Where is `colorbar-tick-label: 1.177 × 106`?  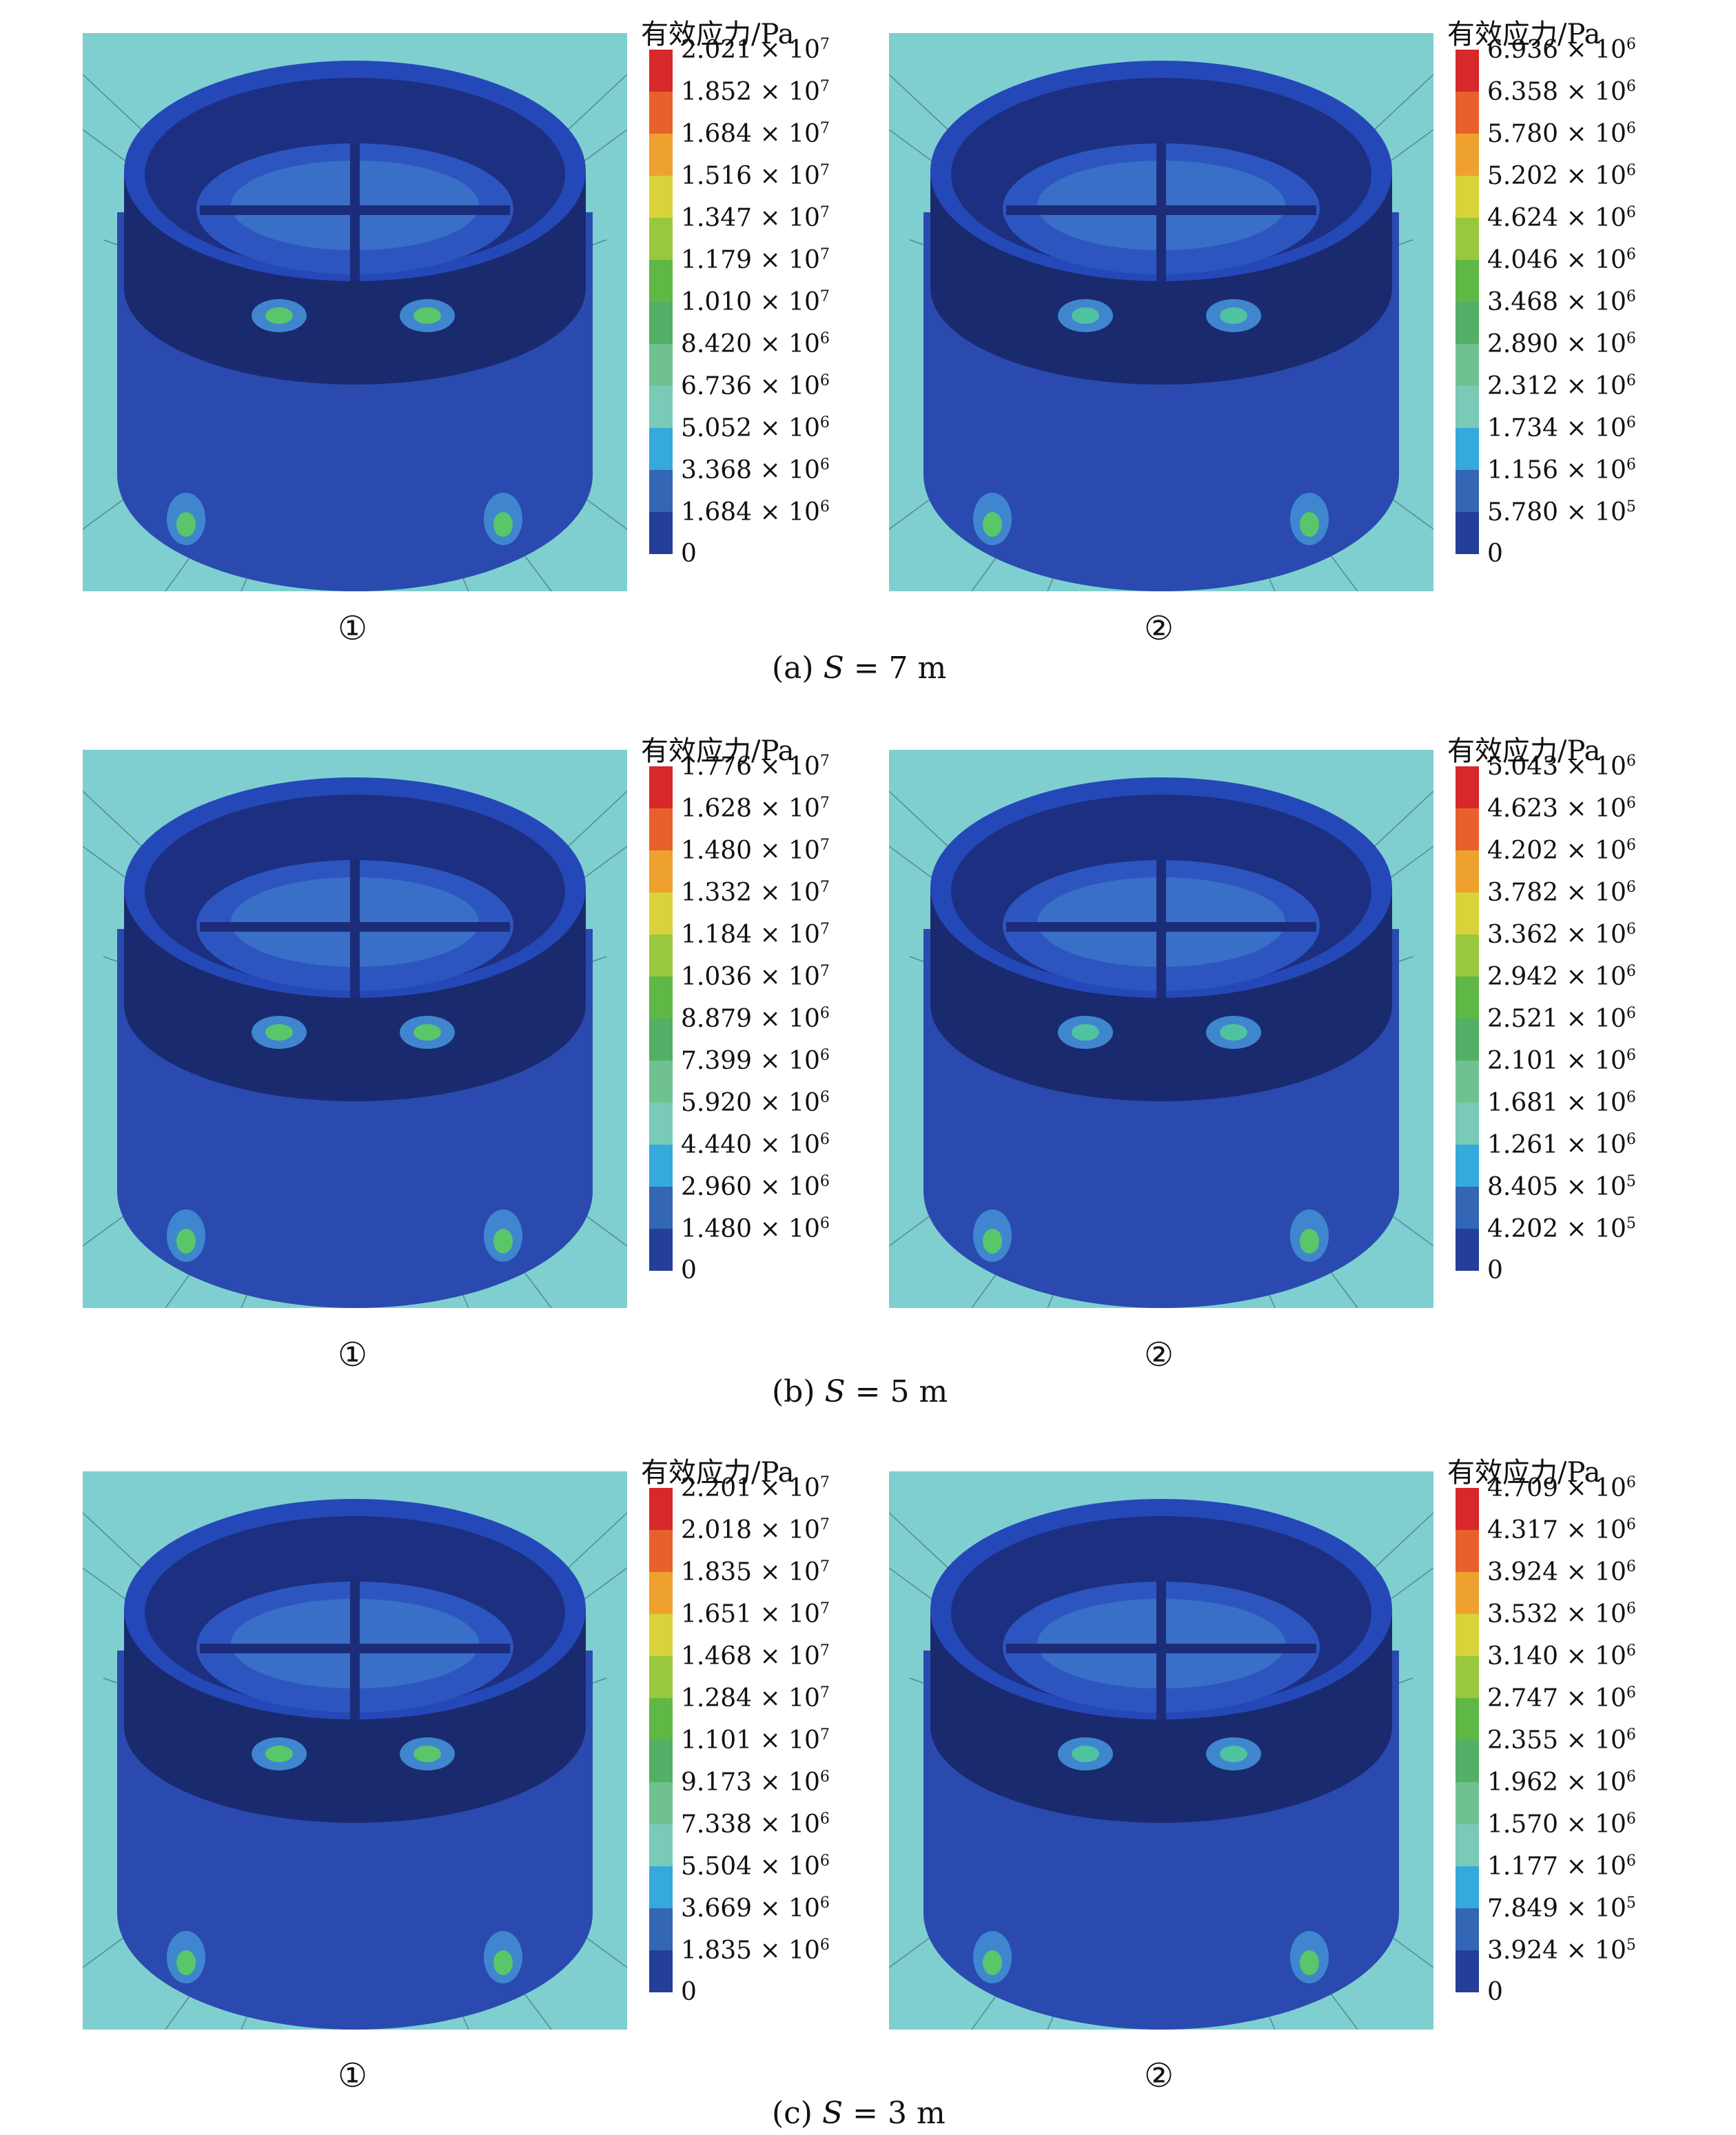 colorbar-tick-label: 1.177 × 106 is located at coordinates (1561, 1866).